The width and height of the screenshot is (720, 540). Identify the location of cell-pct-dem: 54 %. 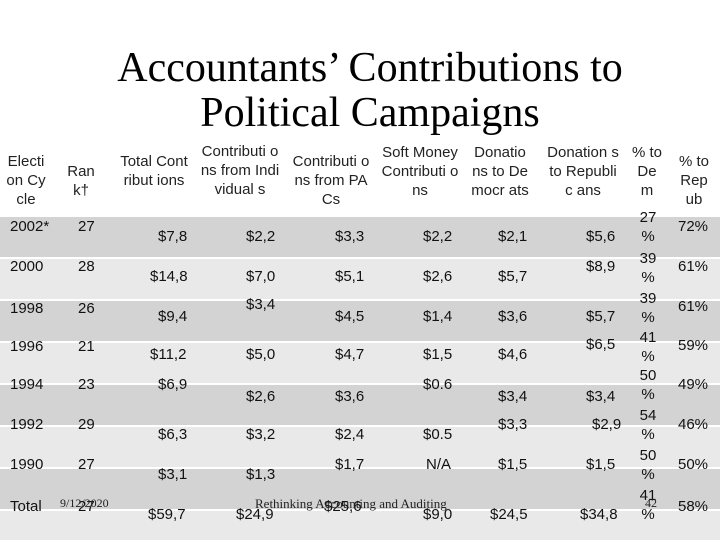
(648, 425).